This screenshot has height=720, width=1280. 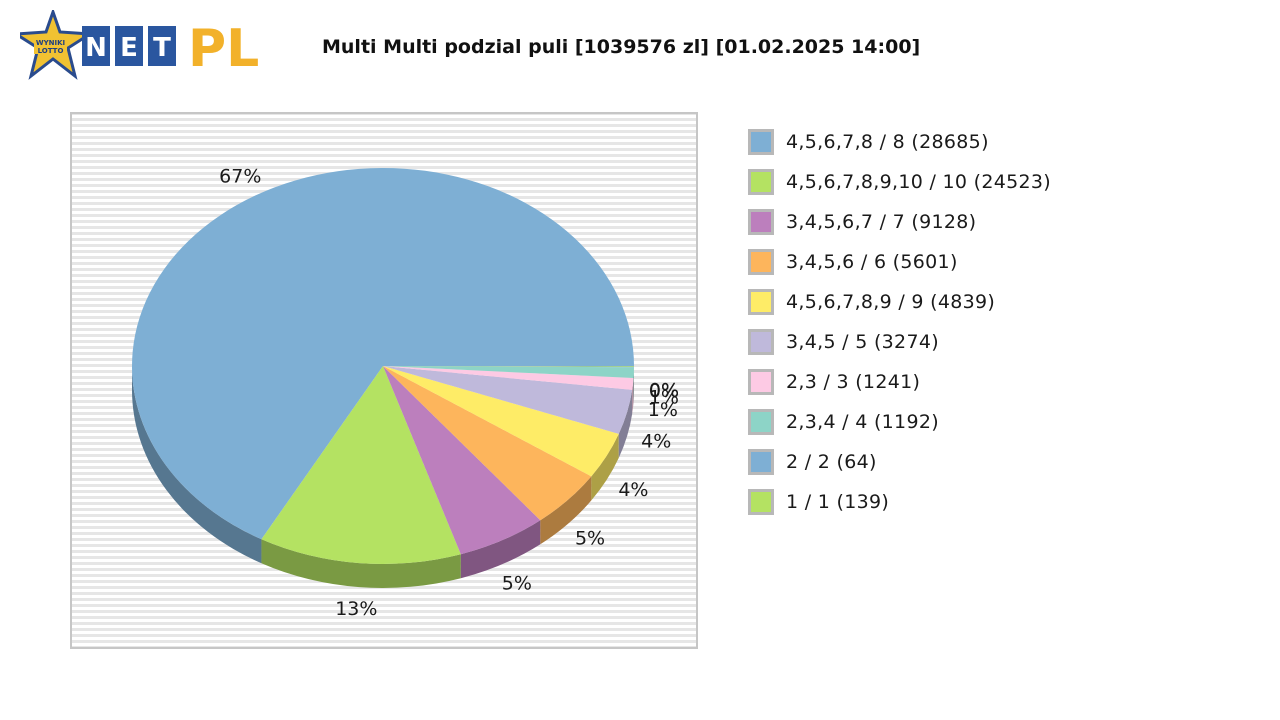 I want to click on logo-letters: N E T PL, so click(x=170, y=49).